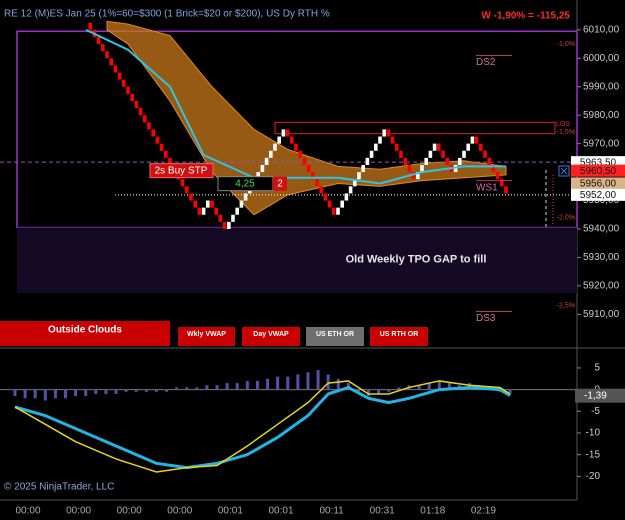 This screenshot has height=520, width=625. I want to click on toolbar-button-label: Day VWAP, so click(271, 334).